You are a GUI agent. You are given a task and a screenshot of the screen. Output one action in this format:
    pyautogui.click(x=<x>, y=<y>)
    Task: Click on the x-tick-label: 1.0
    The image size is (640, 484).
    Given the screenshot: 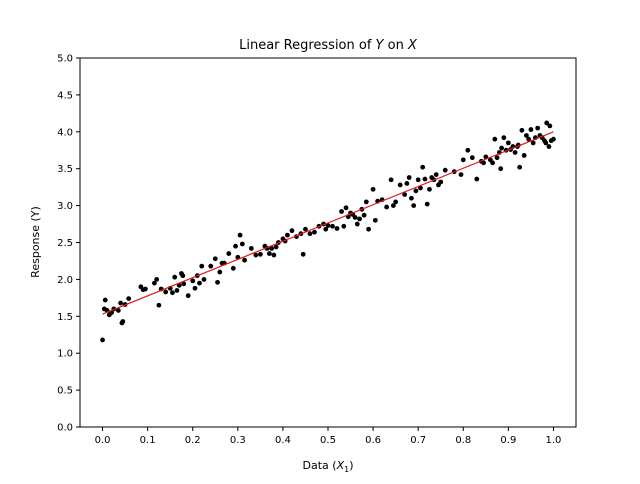 What is the action you would take?
    pyautogui.click(x=554, y=440)
    